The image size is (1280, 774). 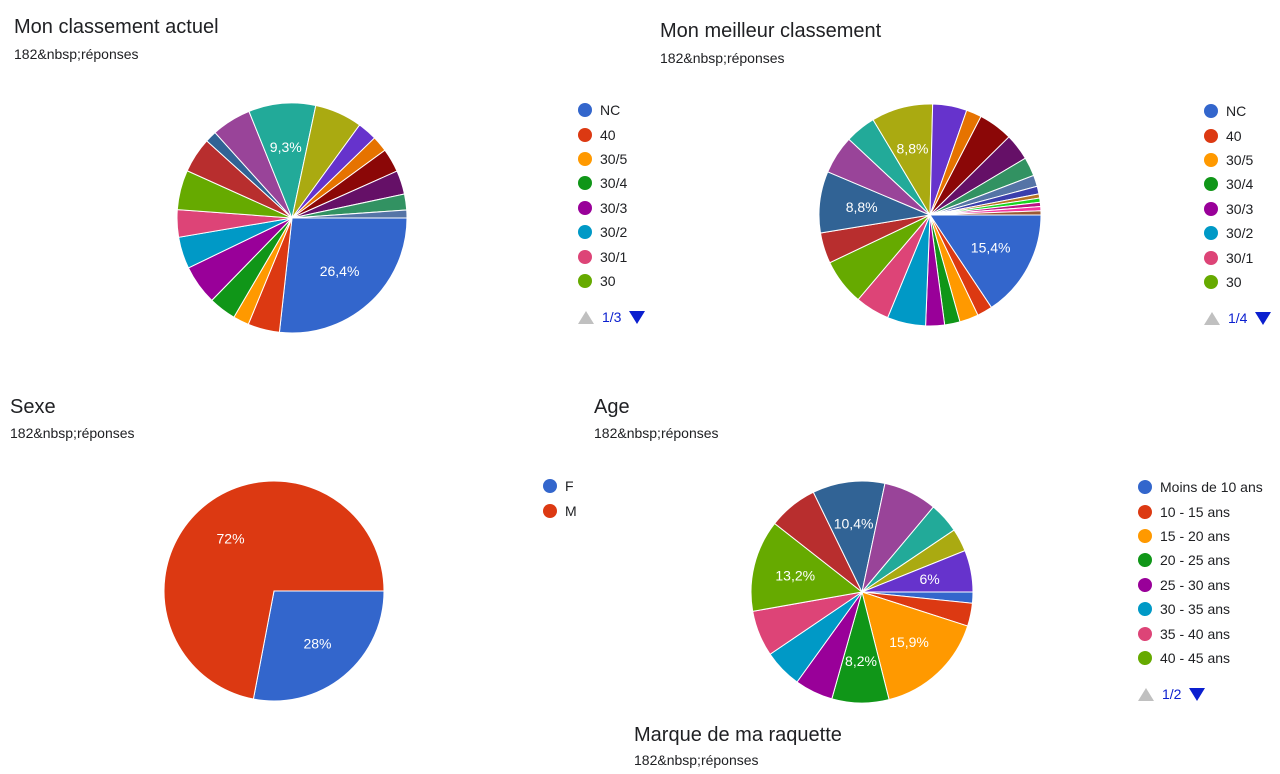 What do you see at coordinates (915, 646) in the screenshot?
I see `pie-slice-15-20-ans` at bounding box center [915, 646].